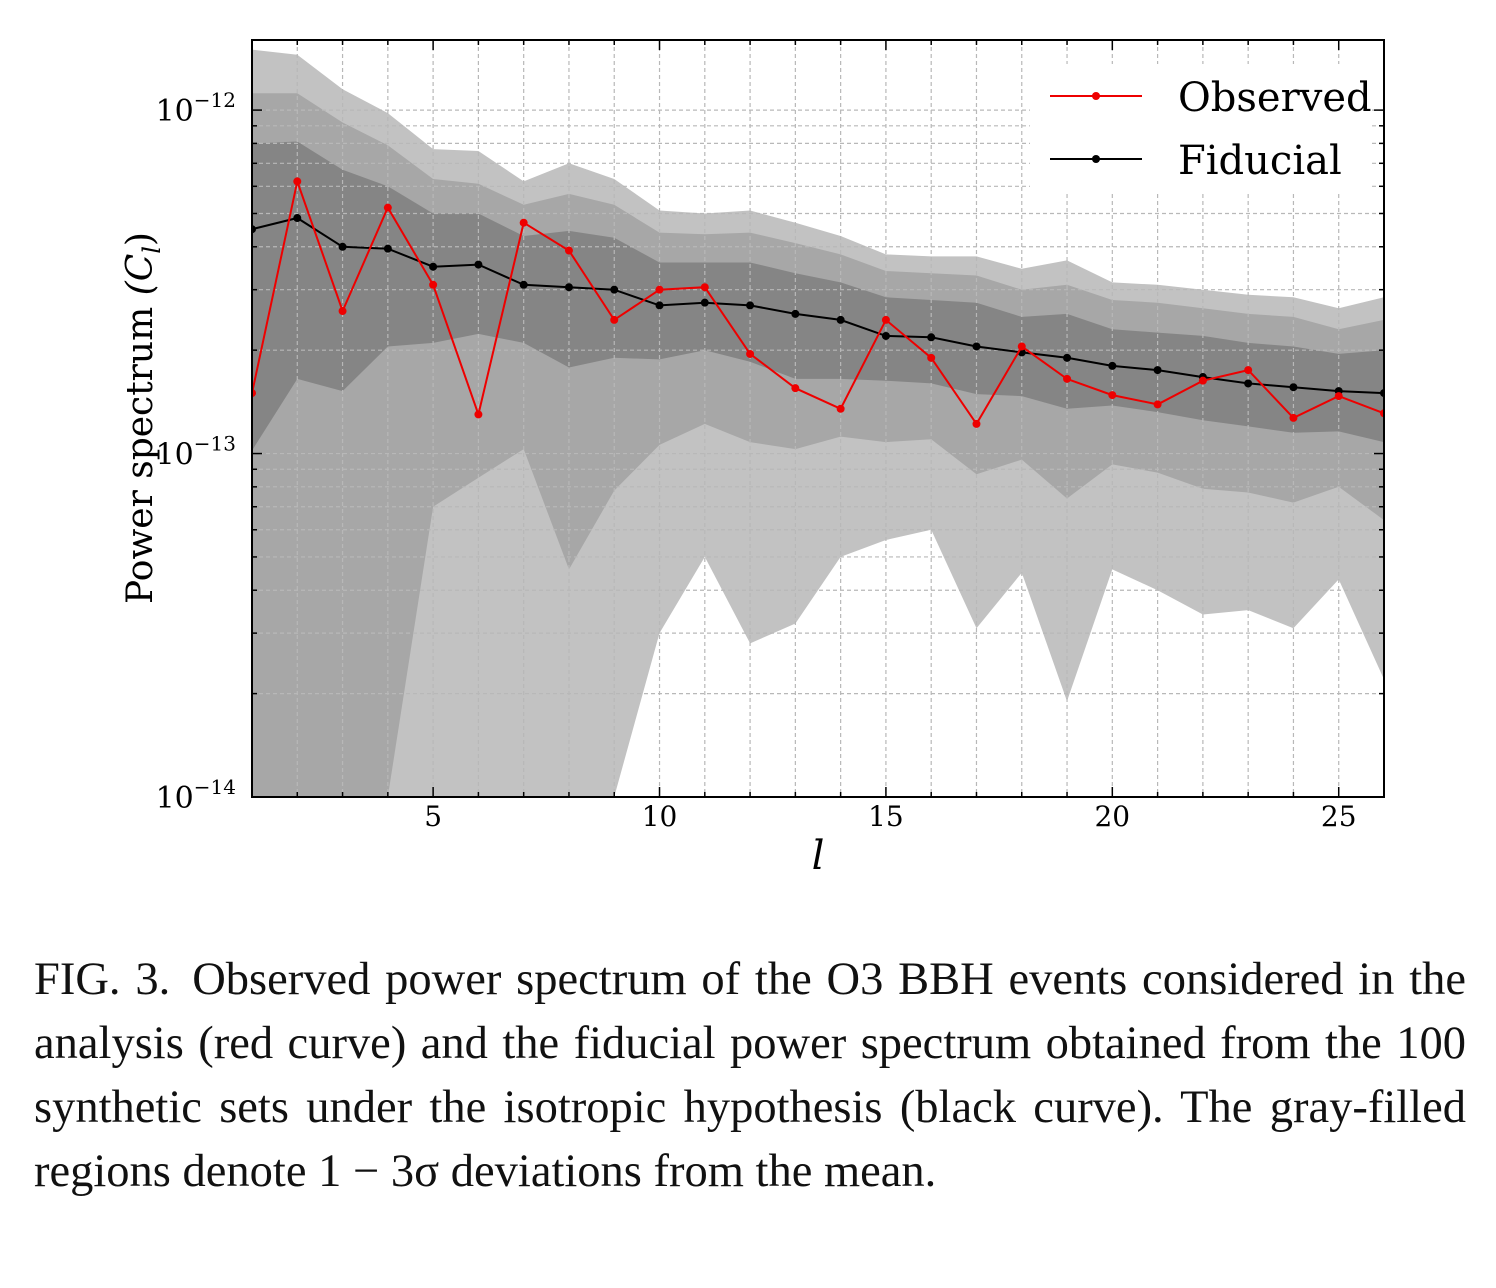 Image resolution: width=1496 pixels, height=1288 pixels. I want to click on legend-observed-marker, so click(1096, 96).